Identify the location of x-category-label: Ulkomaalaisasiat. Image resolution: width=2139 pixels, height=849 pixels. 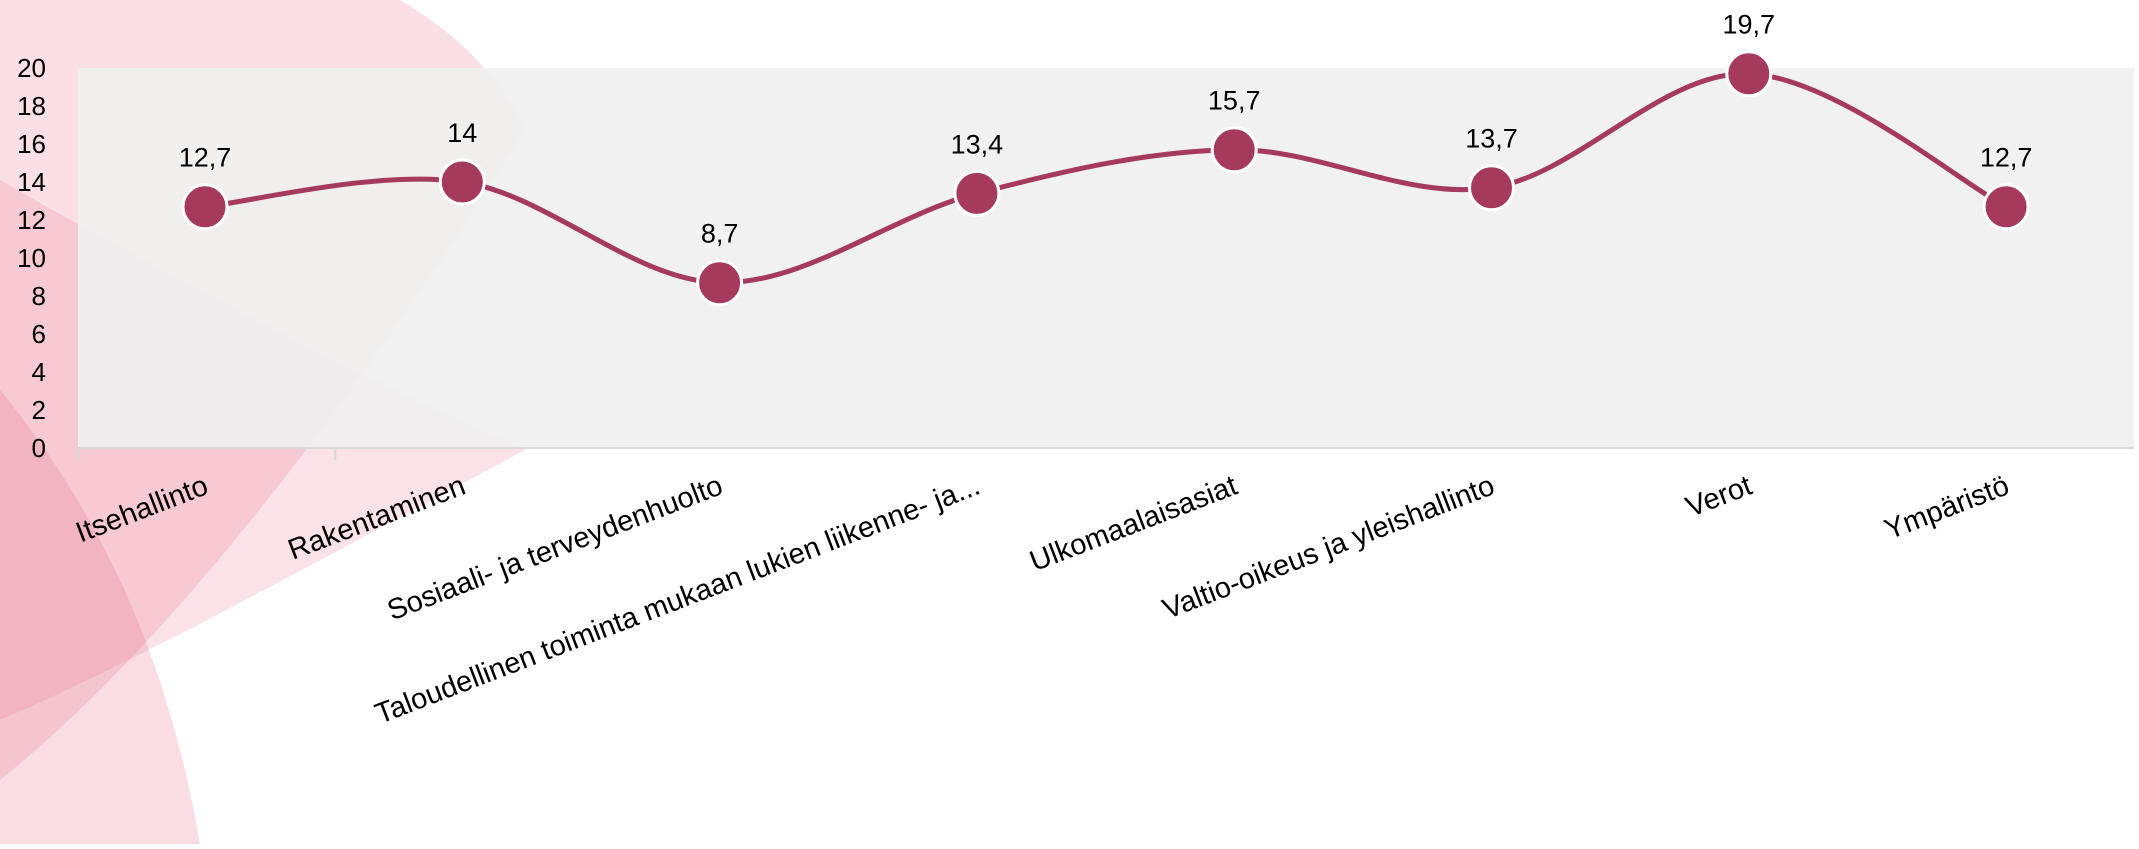
(1134, 524).